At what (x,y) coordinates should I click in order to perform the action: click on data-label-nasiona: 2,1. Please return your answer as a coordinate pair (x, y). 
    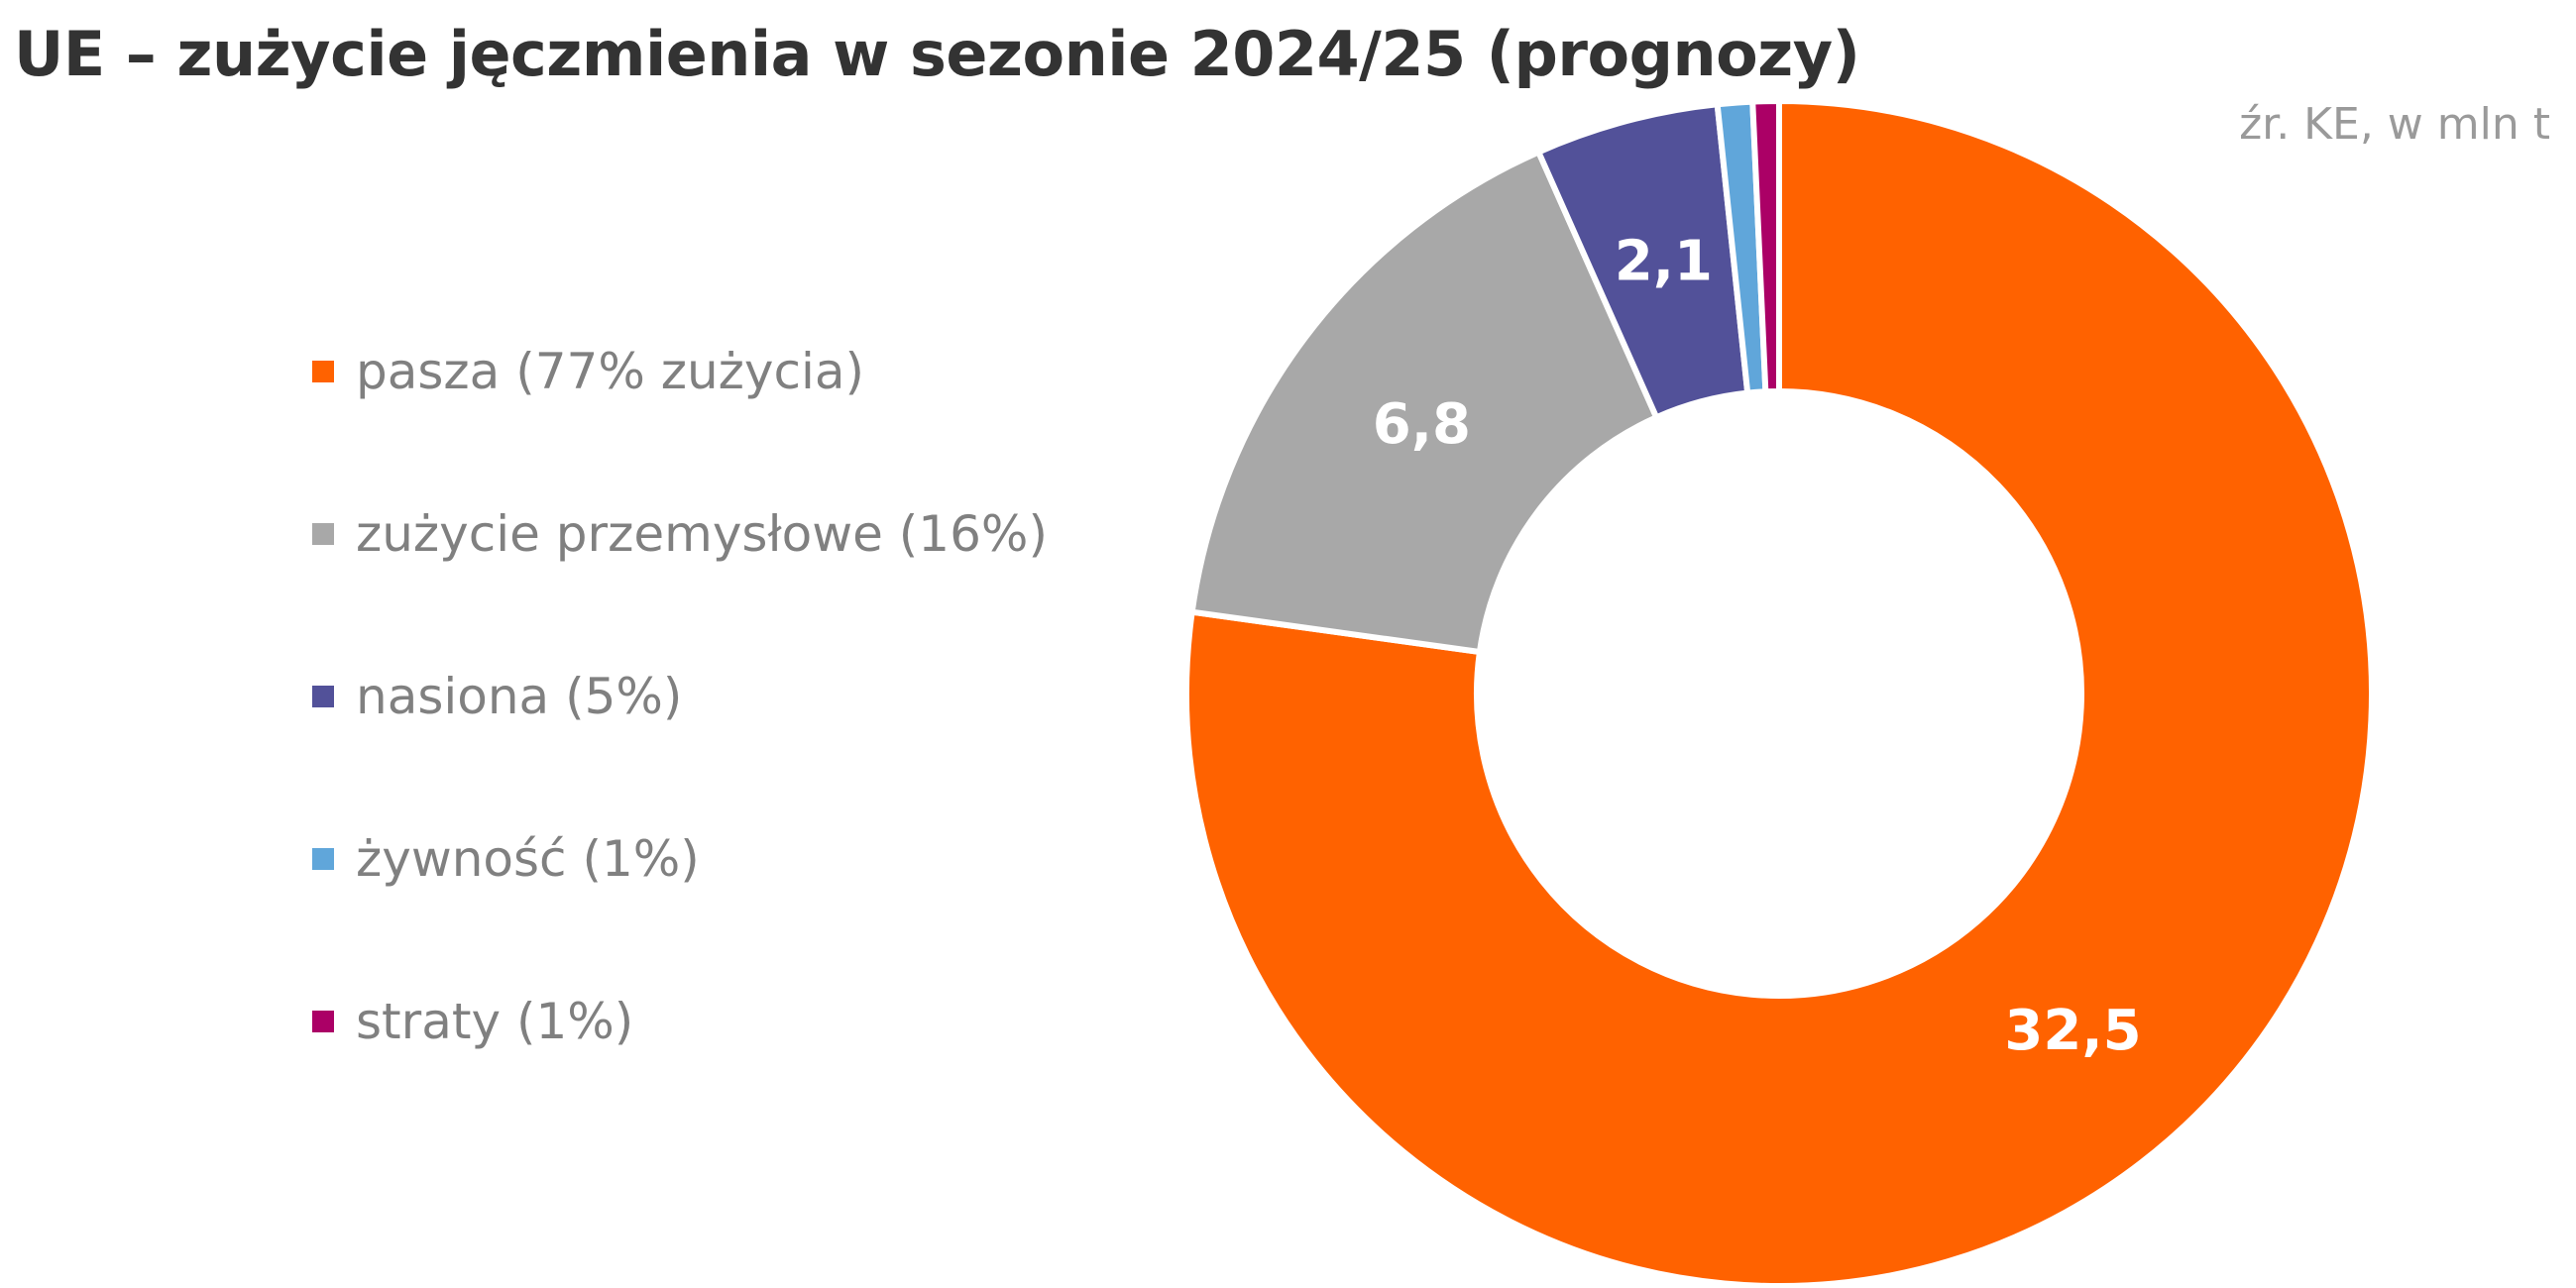
    Looking at the image, I should click on (1664, 261).